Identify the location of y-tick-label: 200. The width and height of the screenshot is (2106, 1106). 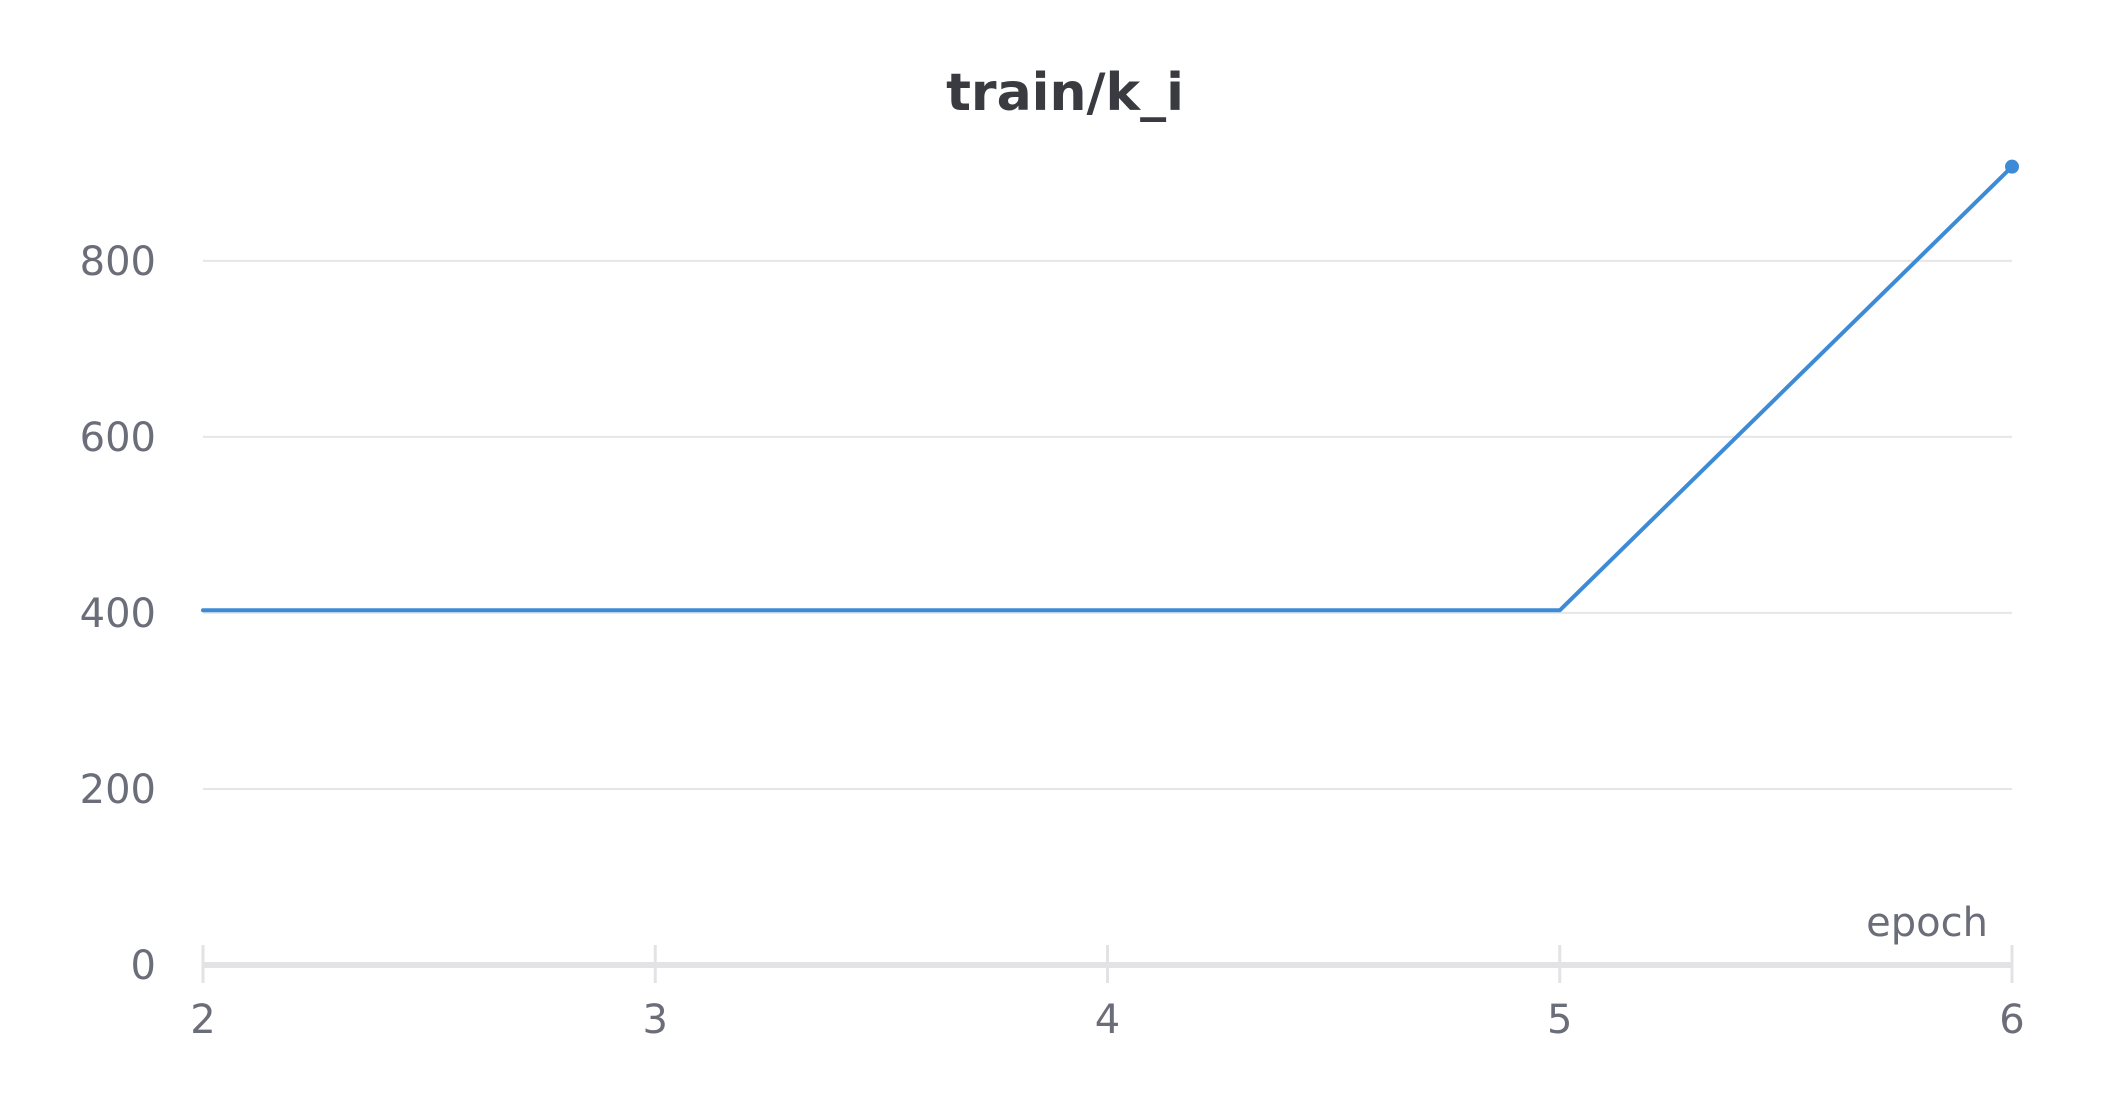
(118, 790).